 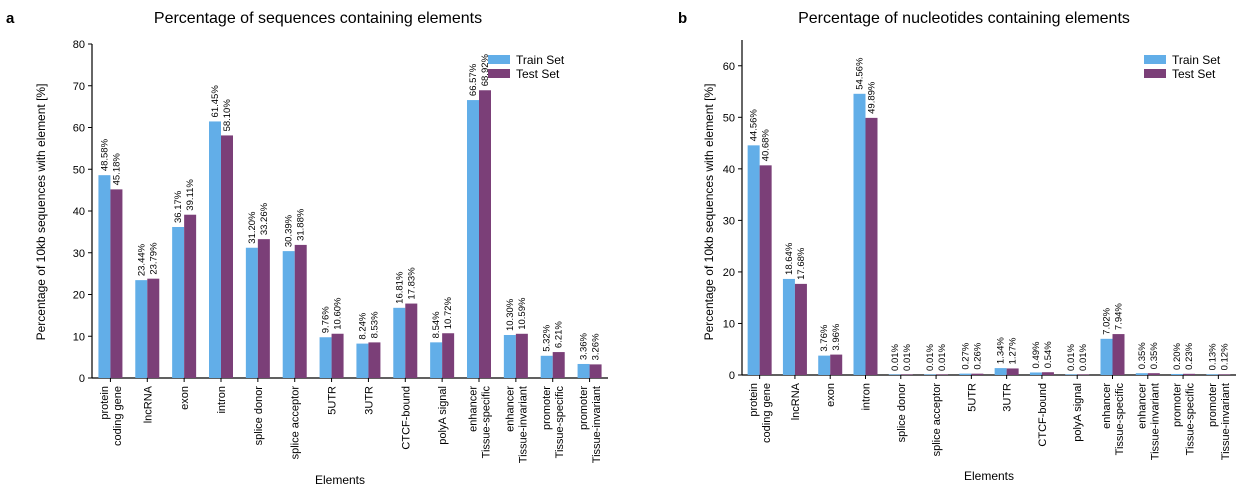 What do you see at coordinates (977, 355) in the screenshot?
I see `data-label: 0.26%` at bounding box center [977, 355].